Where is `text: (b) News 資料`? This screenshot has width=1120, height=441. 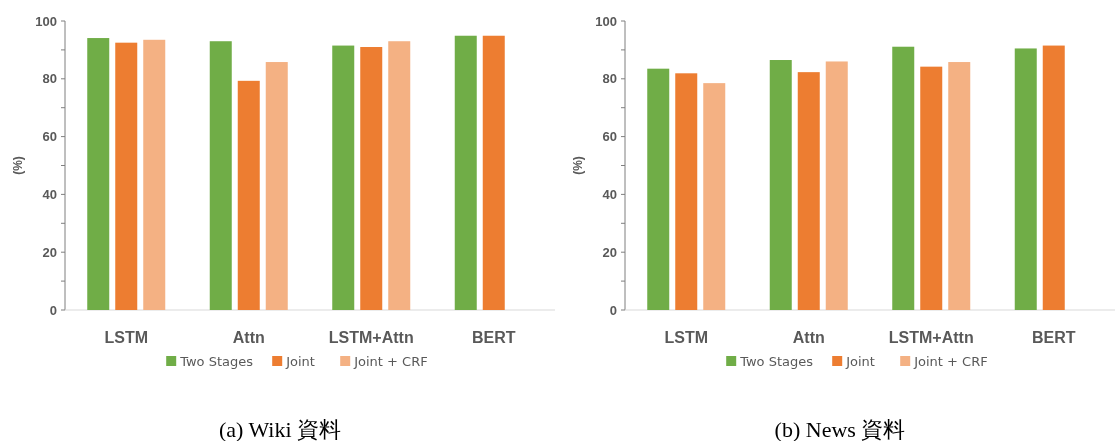 text: (b) News 資料 is located at coordinates (840, 429).